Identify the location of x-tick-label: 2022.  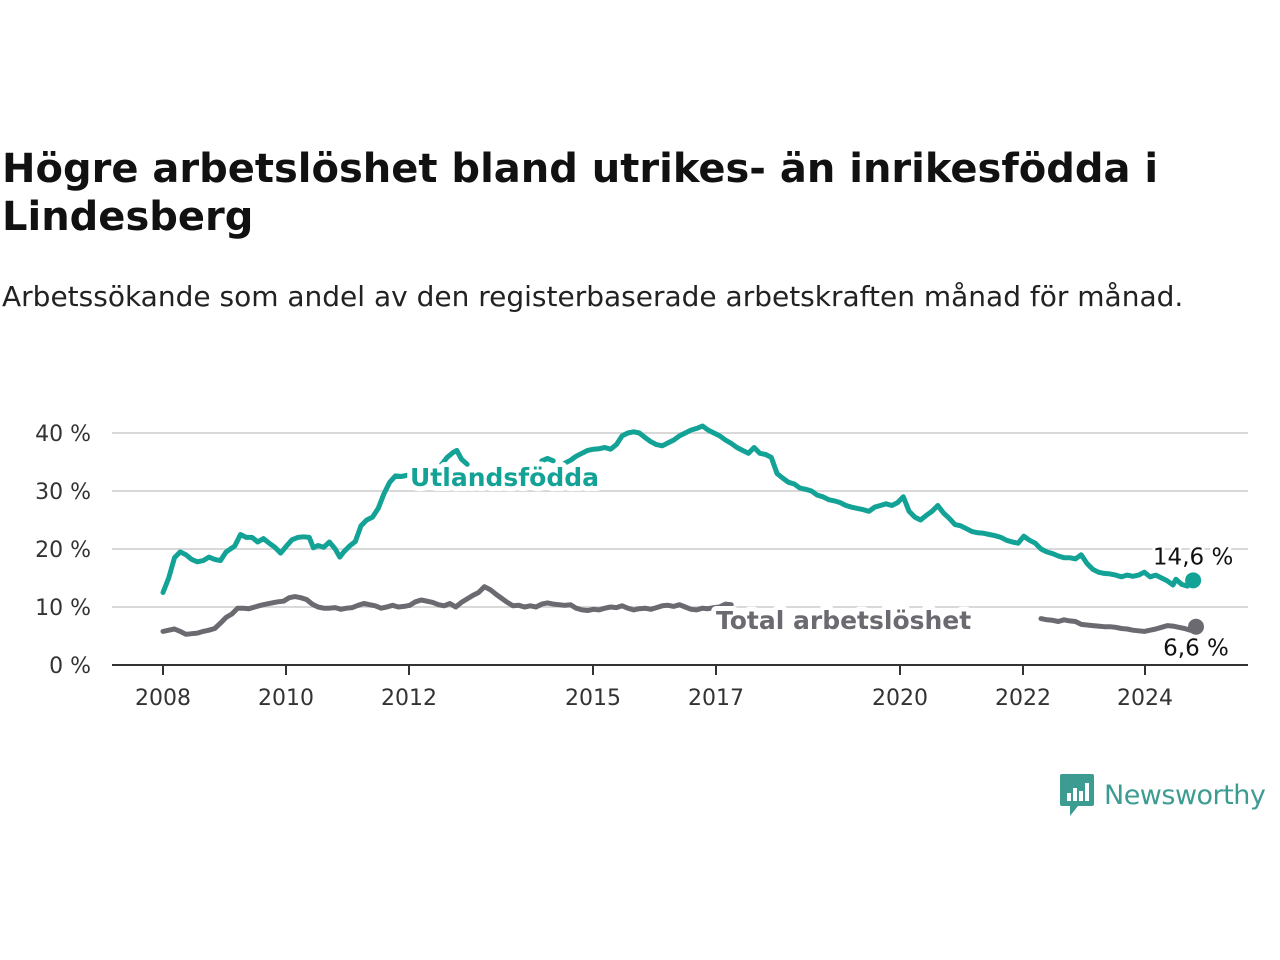
(1023, 698).